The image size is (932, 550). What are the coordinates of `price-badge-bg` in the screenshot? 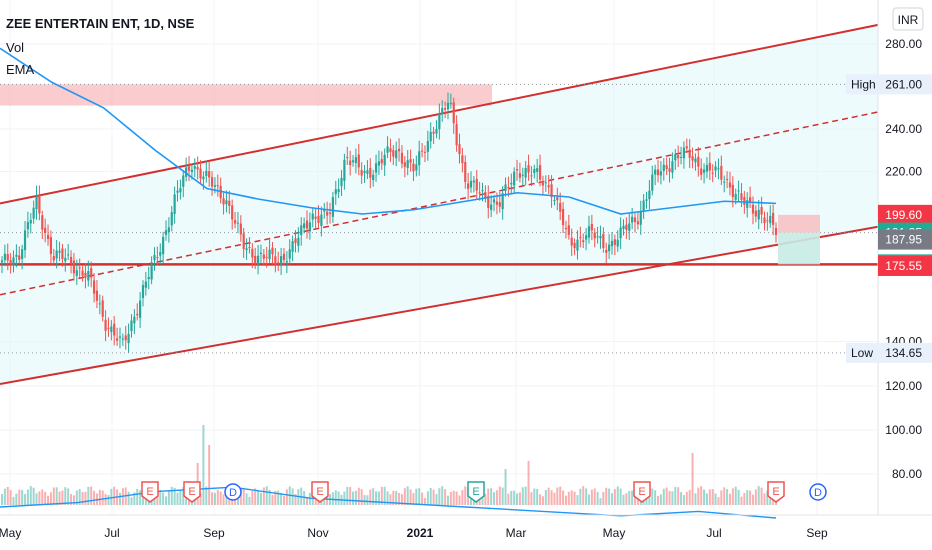 It's located at (905, 214).